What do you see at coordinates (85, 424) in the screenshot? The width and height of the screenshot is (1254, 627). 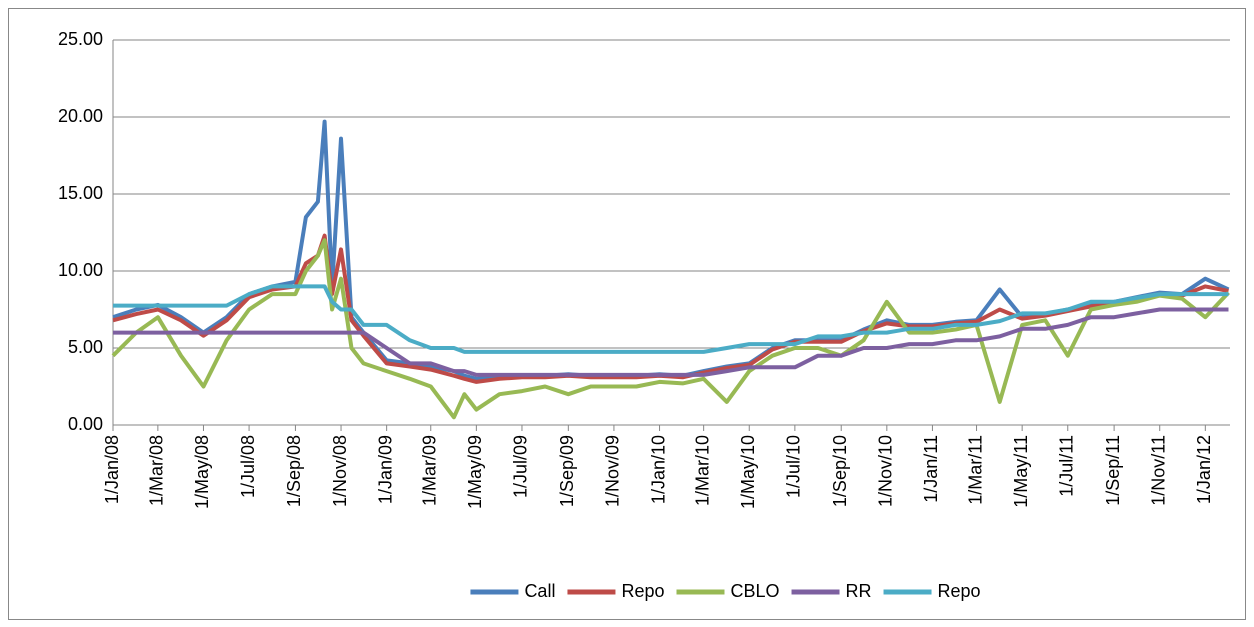 I see `y-tick-label: 0.00` at bounding box center [85, 424].